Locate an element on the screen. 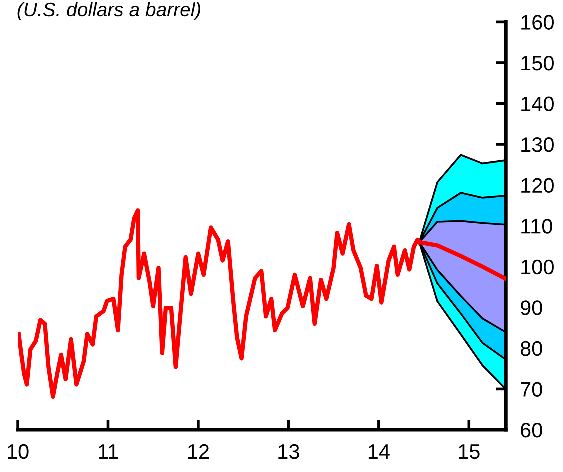 The width and height of the screenshot is (563, 472). x-tick-label: 14 is located at coordinates (379, 451).